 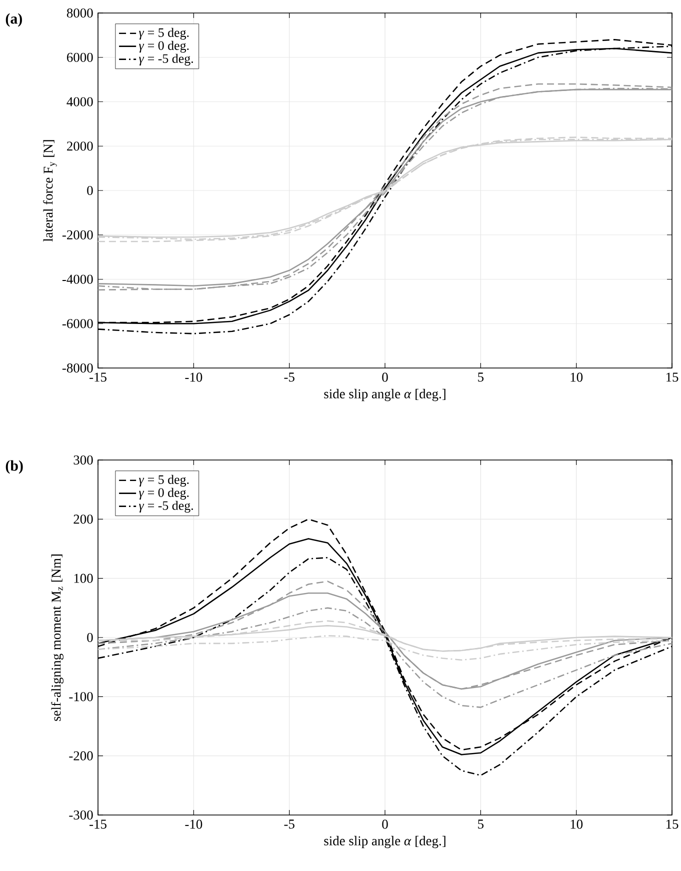 I want to click on y-axis-title: self-aligning moment M$_{z}$ [Nm], so click(x=57, y=637).